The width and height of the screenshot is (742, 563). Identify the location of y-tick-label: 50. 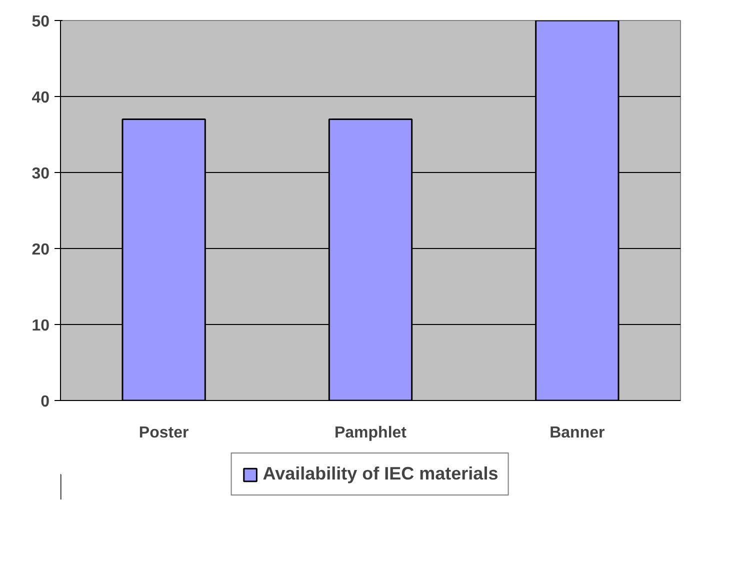
(41, 22).